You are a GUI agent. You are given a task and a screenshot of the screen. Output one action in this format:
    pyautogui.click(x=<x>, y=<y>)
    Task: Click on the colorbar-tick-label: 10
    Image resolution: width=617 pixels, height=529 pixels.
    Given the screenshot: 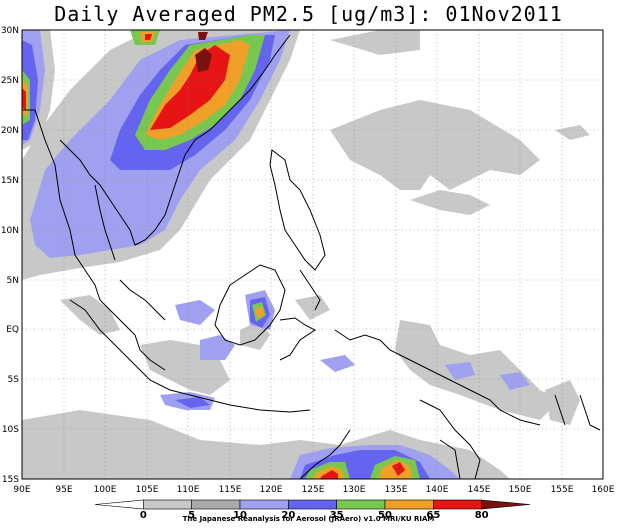 What is the action you would take?
    pyautogui.click(x=240, y=515)
    